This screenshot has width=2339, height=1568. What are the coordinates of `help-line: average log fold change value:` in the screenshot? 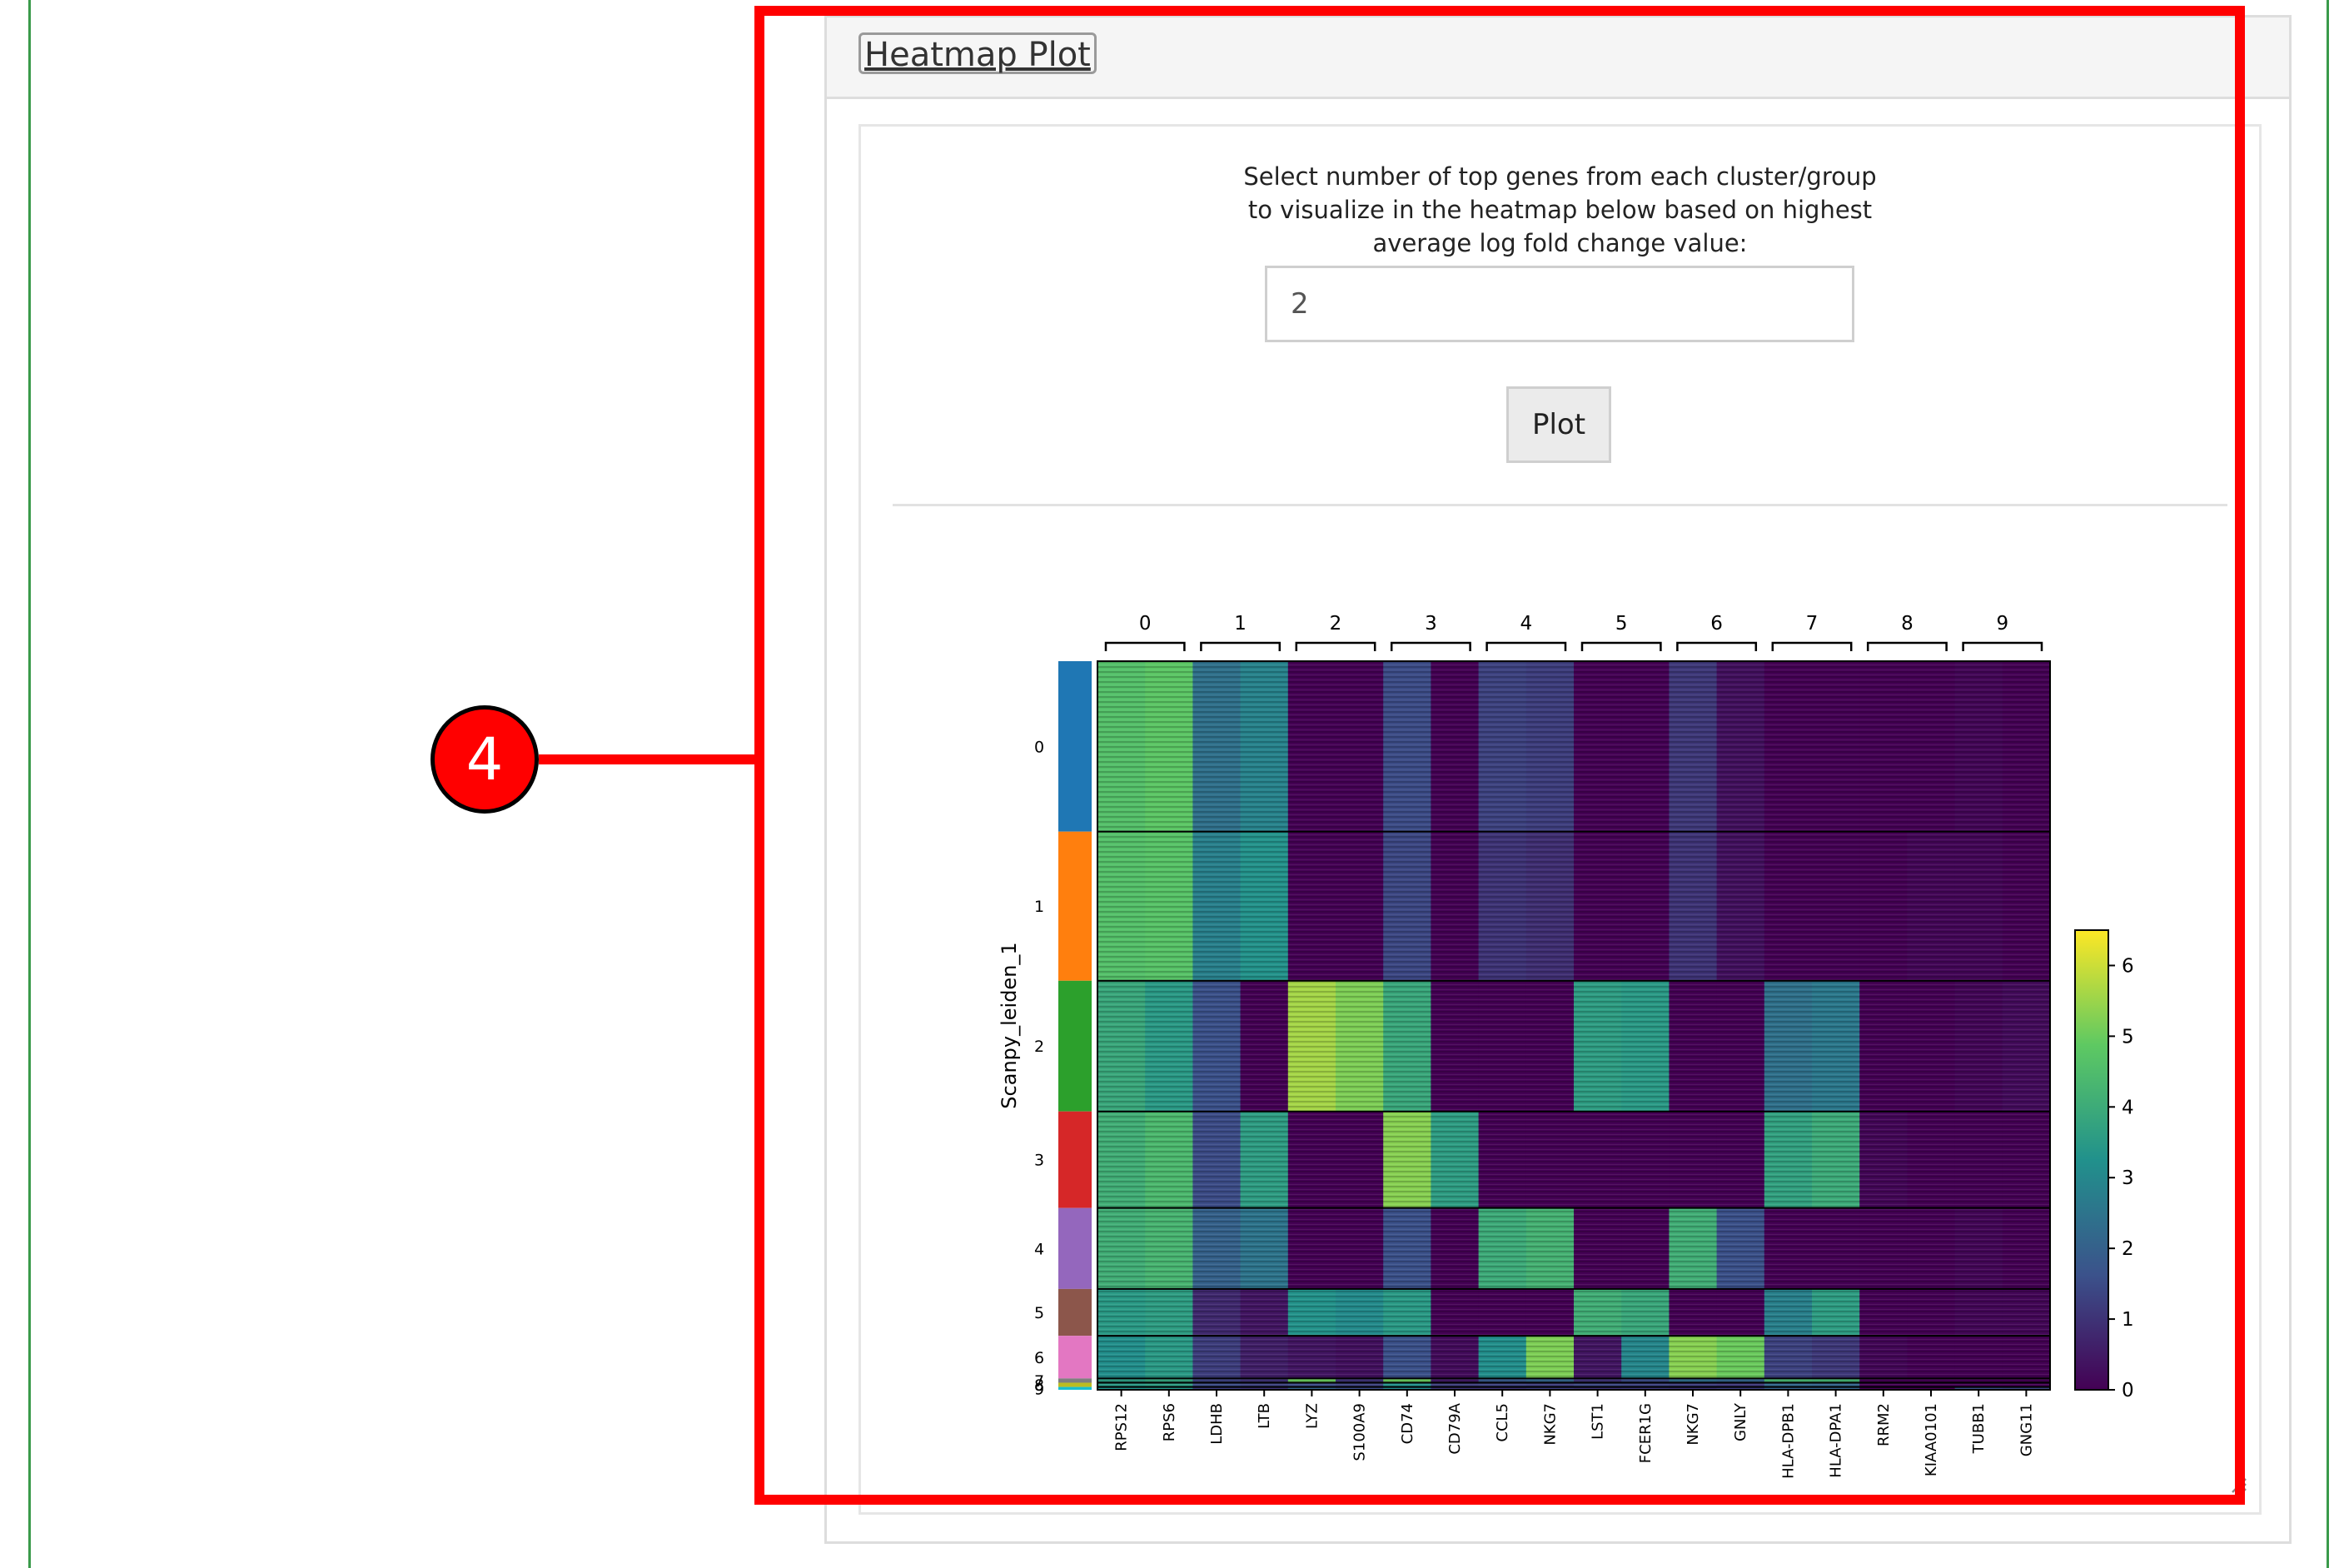 It's located at (1560, 243).